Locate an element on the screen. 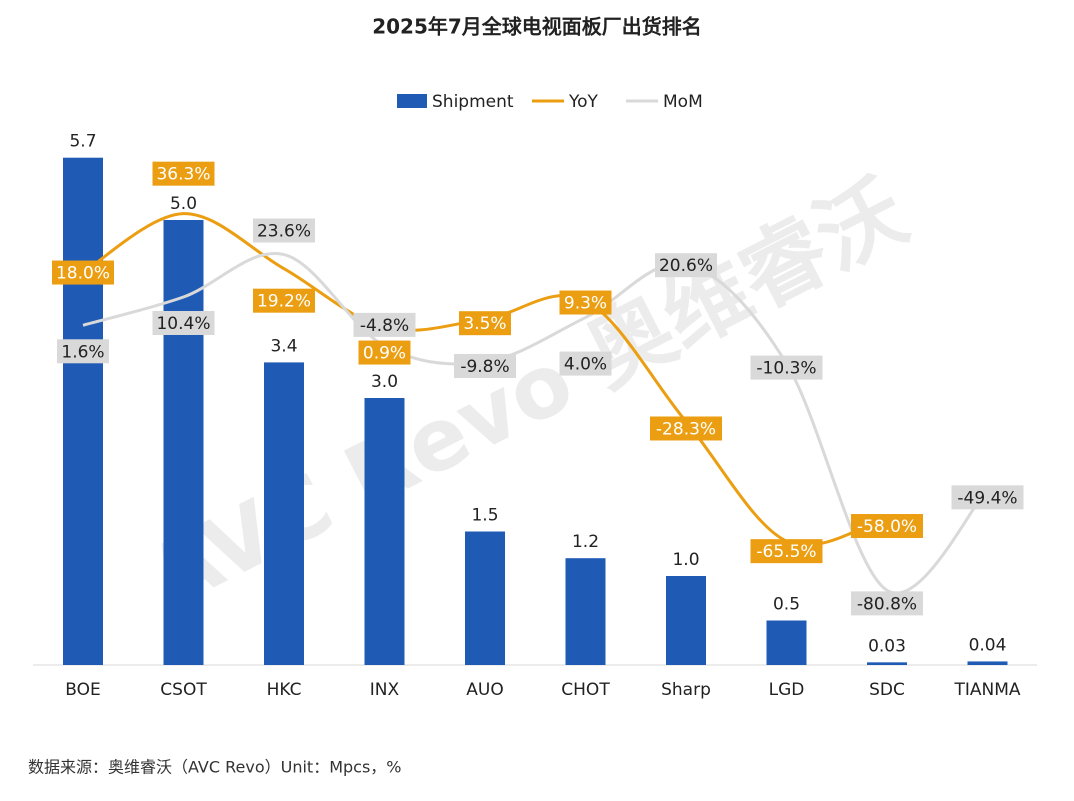 The image size is (1074, 801). legend: Shipment YoY MoM is located at coordinates (550, 102).